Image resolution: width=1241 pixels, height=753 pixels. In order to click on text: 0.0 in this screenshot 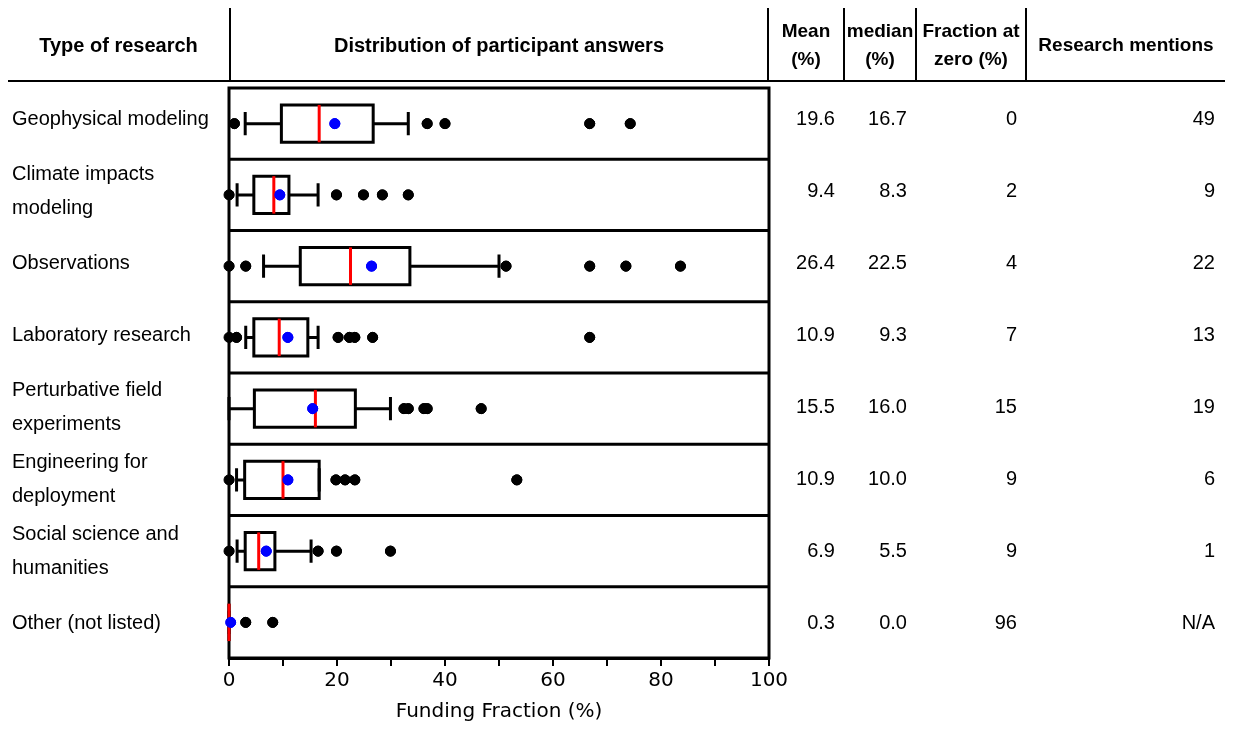, I will do `click(892, 622)`.